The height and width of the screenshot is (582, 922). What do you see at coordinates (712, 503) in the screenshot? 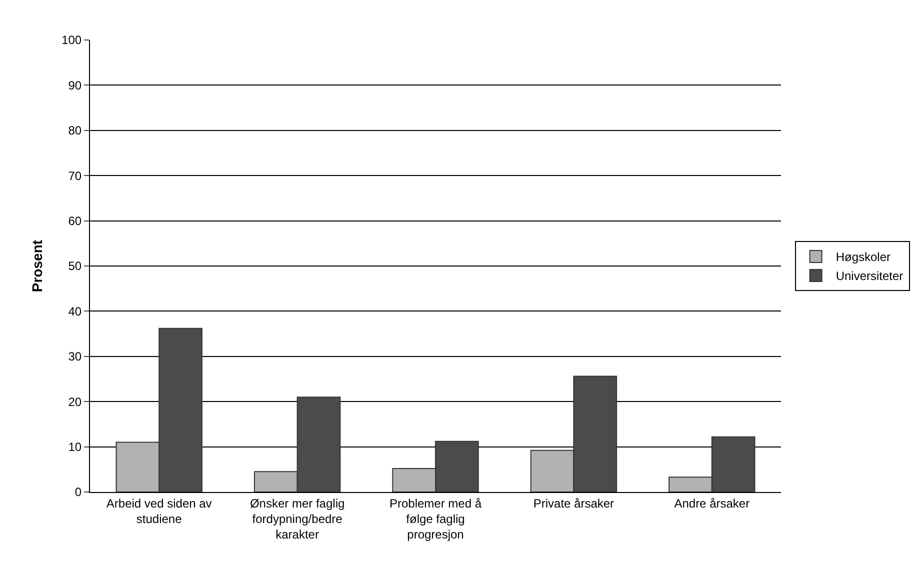
I see `x-tick-label: Andre årsaker` at bounding box center [712, 503].